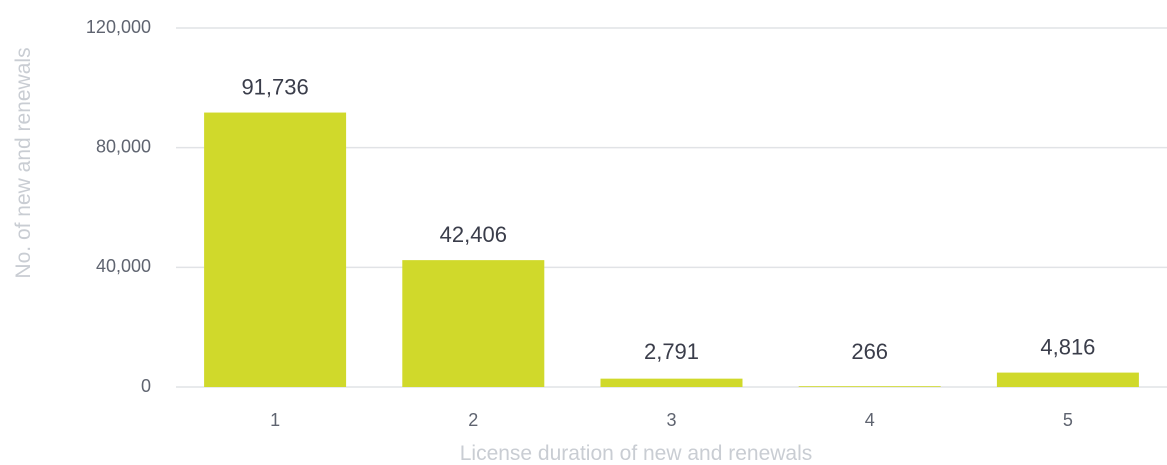 This screenshot has height=465, width=1167. What do you see at coordinates (274, 87) in the screenshot?
I see `data-label-1: 91,736` at bounding box center [274, 87].